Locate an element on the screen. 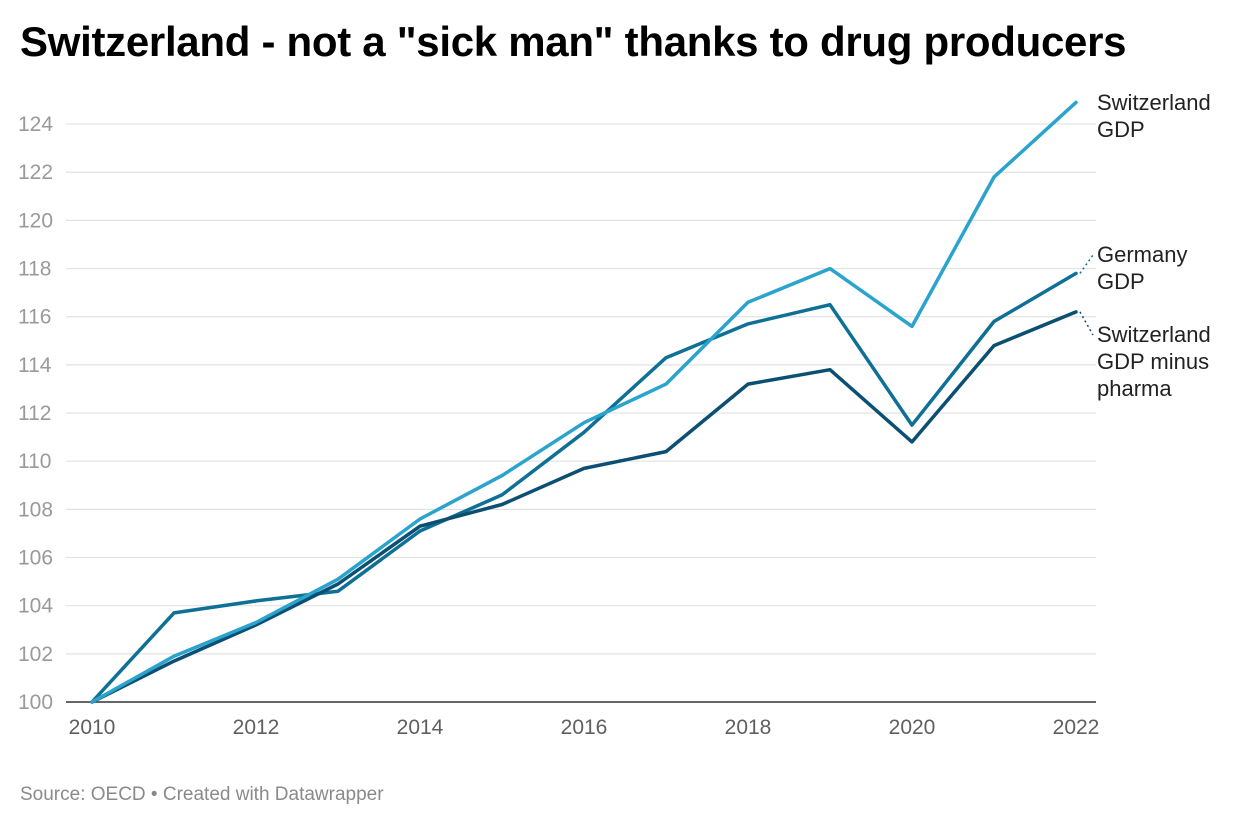 This screenshot has height=828, width=1240. y-tick-label-116: 116 is located at coordinates (34, 317).